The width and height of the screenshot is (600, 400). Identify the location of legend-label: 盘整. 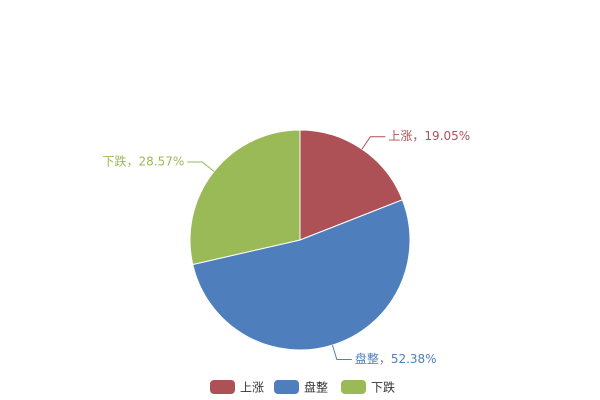
(316, 387).